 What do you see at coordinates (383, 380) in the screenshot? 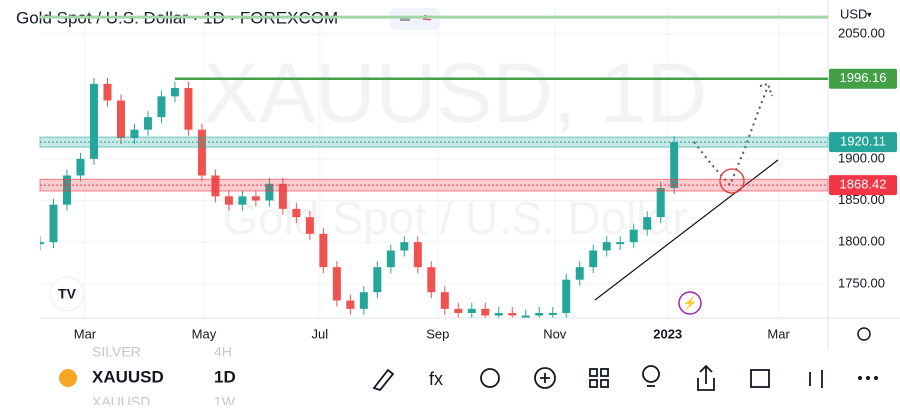
I see `draw-tool` at bounding box center [383, 380].